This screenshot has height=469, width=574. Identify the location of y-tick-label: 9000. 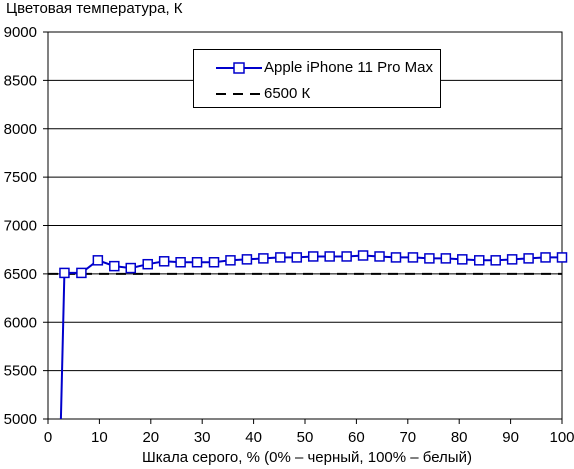
(20, 32).